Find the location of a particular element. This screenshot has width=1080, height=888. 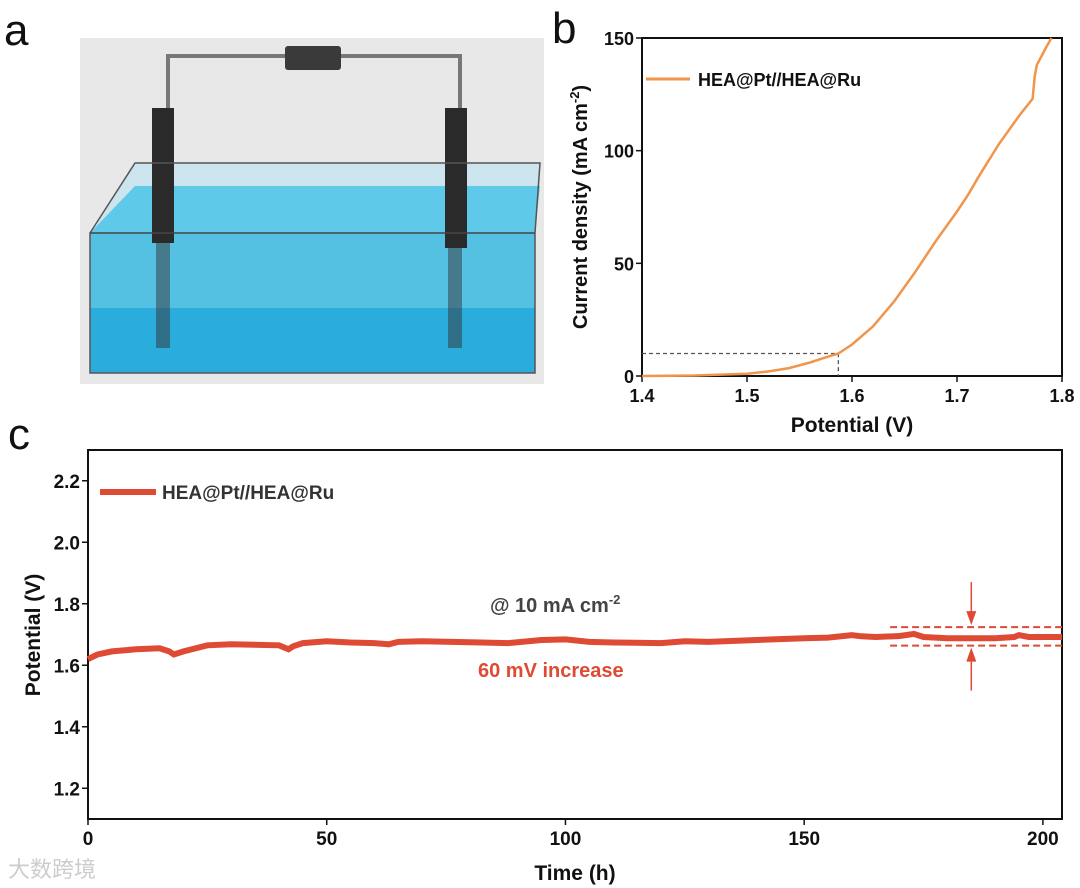

x-tick-label: 1.6 is located at coordinates (851, 396).